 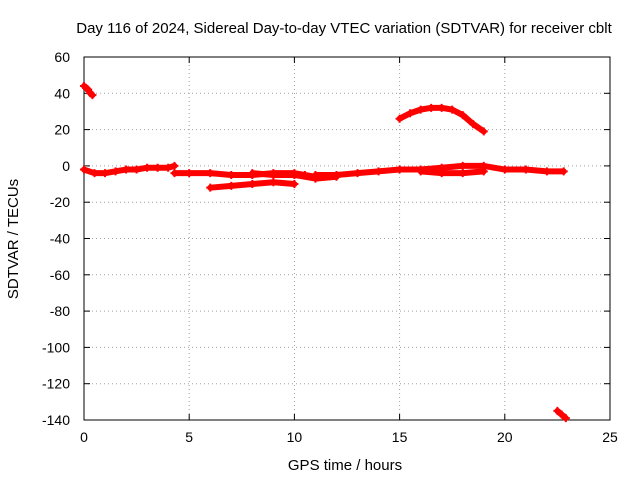 What do you see at coordinates (60, 275) in the screenshot?
I see `y-tick-label: -60` at bounding box center [60, 275].